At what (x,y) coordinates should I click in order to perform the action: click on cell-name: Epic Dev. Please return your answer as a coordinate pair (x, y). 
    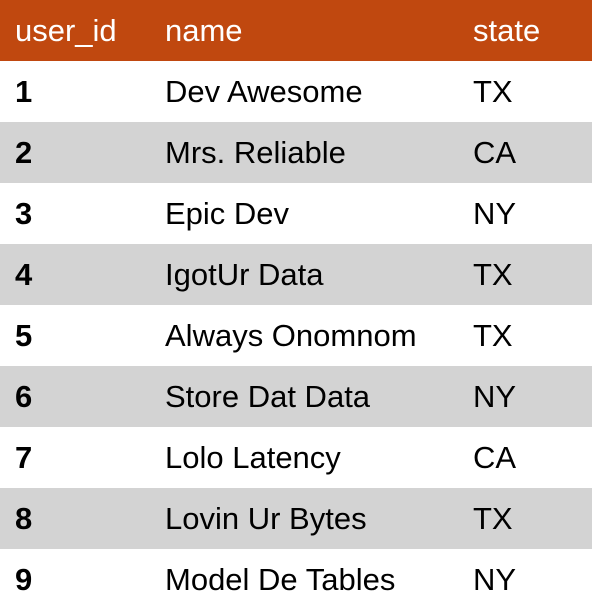
    Looking at the image, I should click on (227, 213).